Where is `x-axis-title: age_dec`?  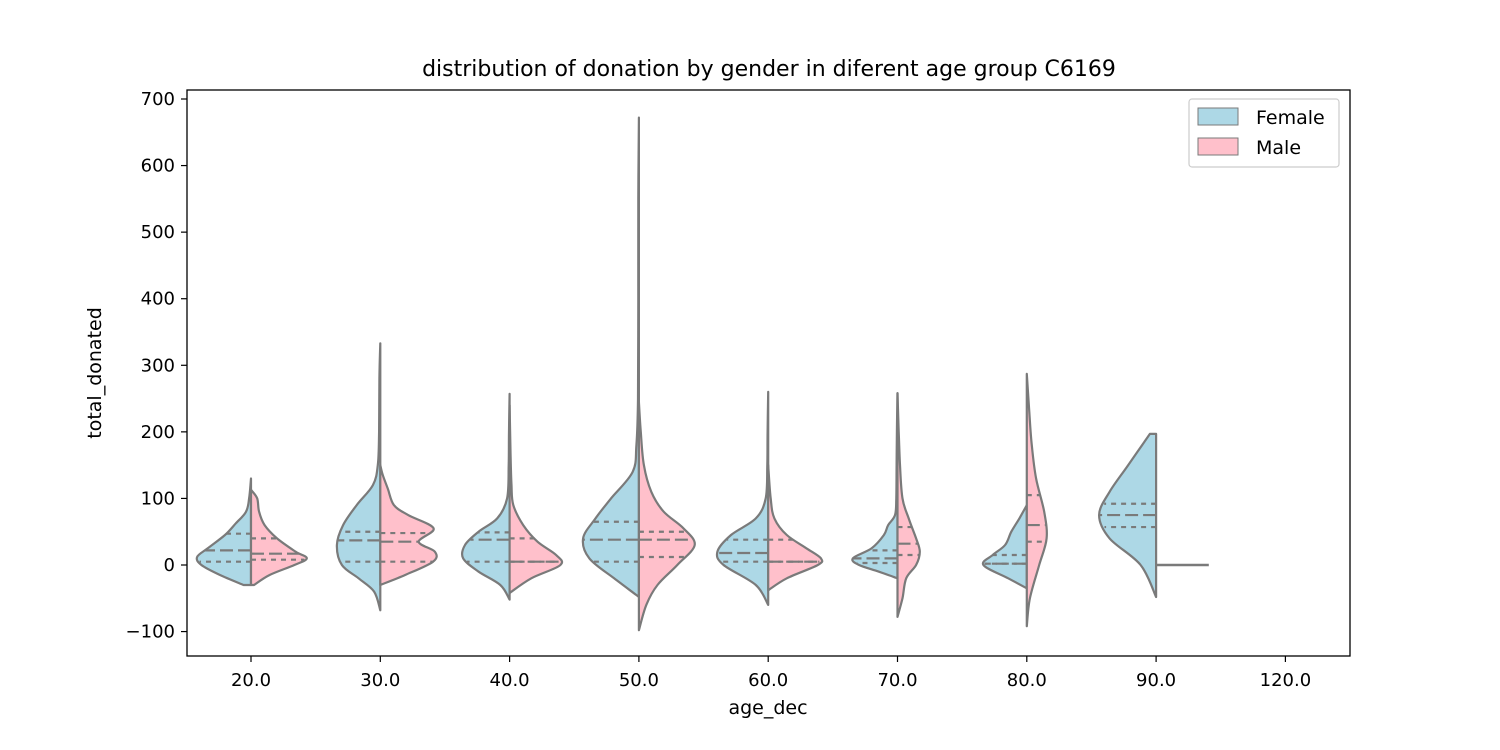
x-axis-title: age_dec is located at coordinates (767, 708).